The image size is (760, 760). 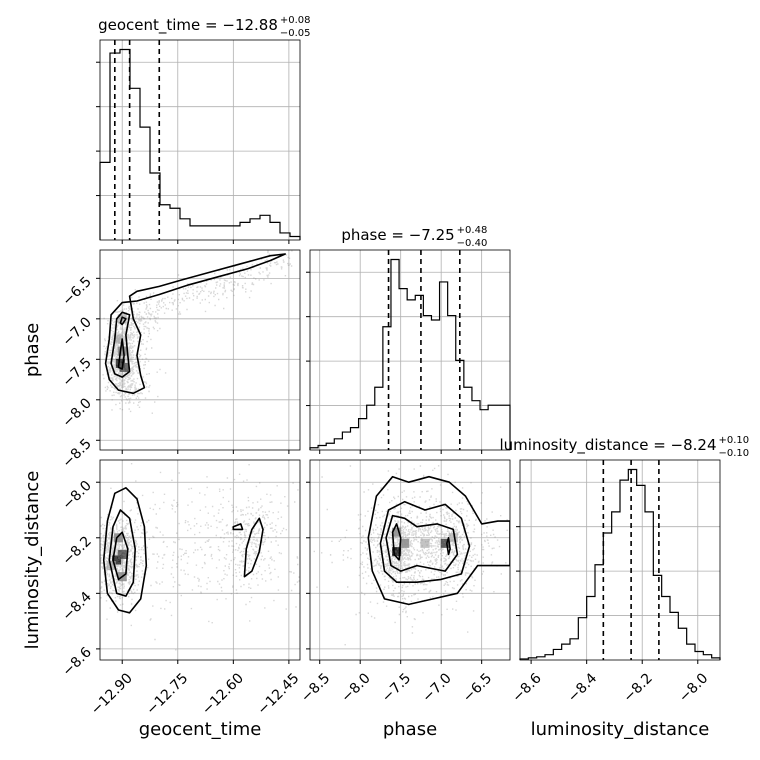 I want to click on title-phase-plus: +0.48, so click(x=472, y=230).